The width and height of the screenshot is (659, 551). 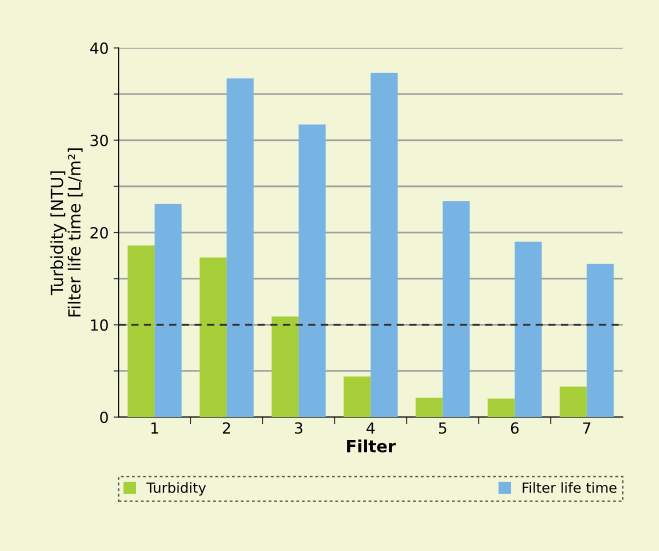 I want to click on x-tick-label: 1, so click(x=154, y=428).